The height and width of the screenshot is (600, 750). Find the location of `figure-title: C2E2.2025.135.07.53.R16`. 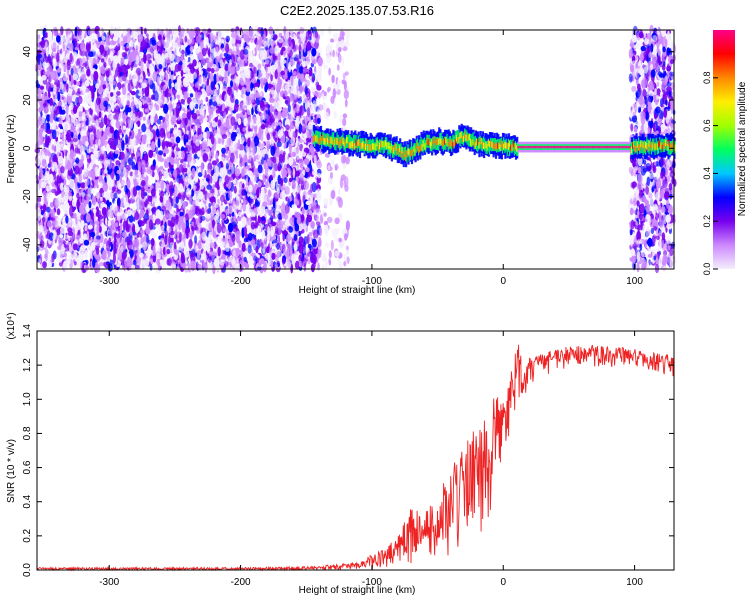

figure-title: C2E2.2025.135.07.53.R16 is located at coordinates (357, 10).